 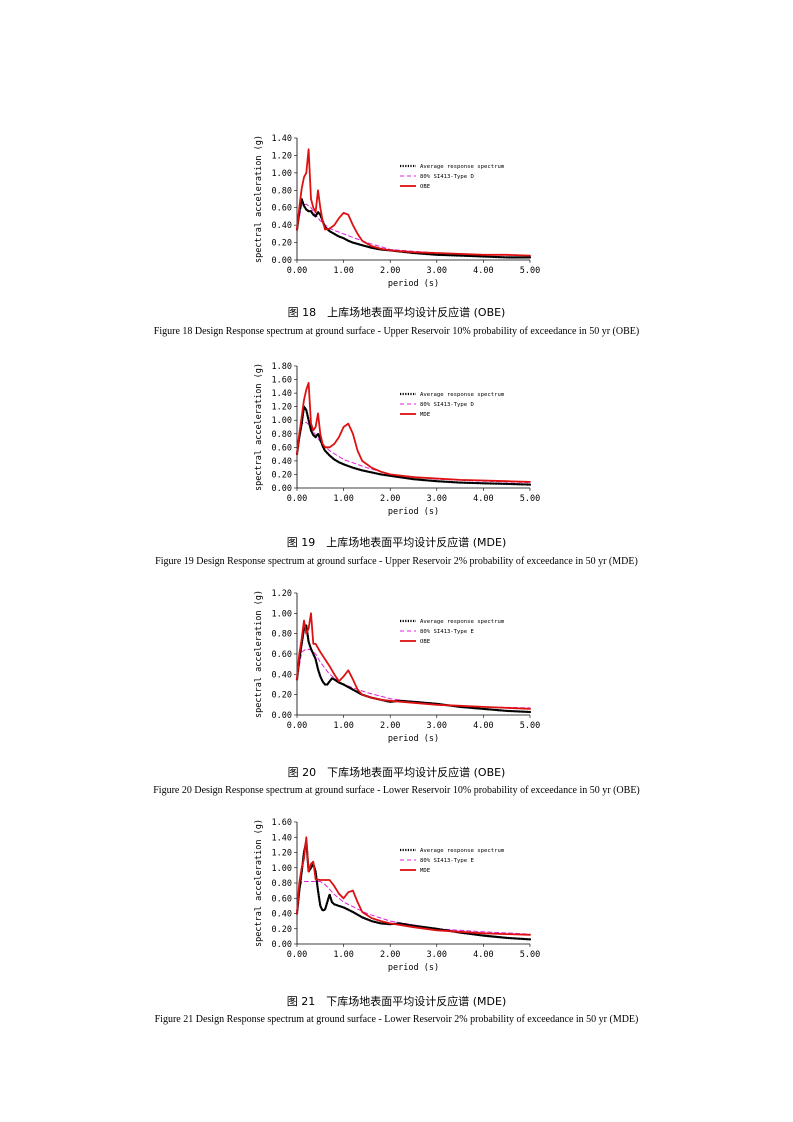 I want to click on y-tick-label: 1.80, so click(x=282, y=367).